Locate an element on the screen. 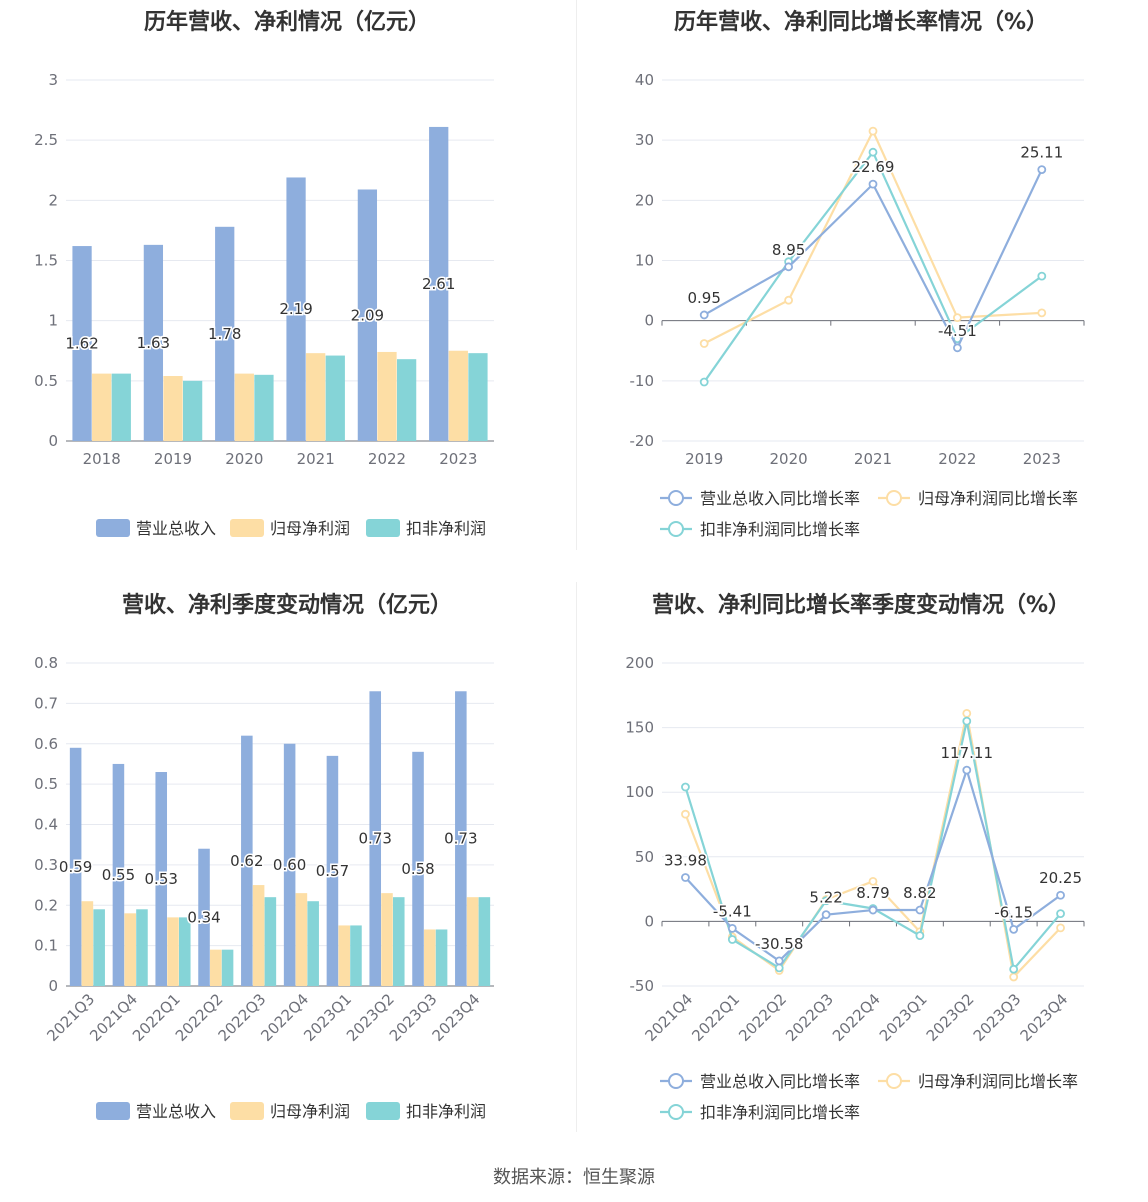  chart-title: 营收、净利季度变动情况（亿元） is located at coordinates (286, 605).